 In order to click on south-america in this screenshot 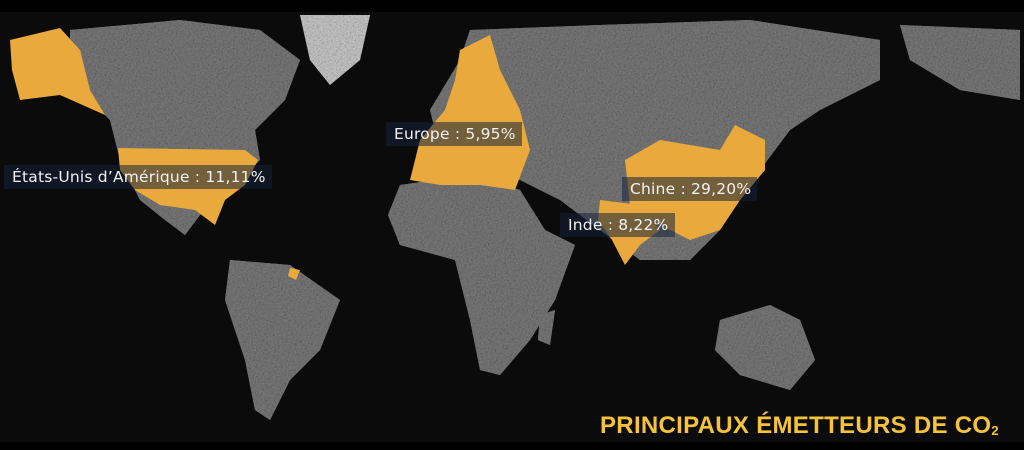, I will do `click(282, 340)`.